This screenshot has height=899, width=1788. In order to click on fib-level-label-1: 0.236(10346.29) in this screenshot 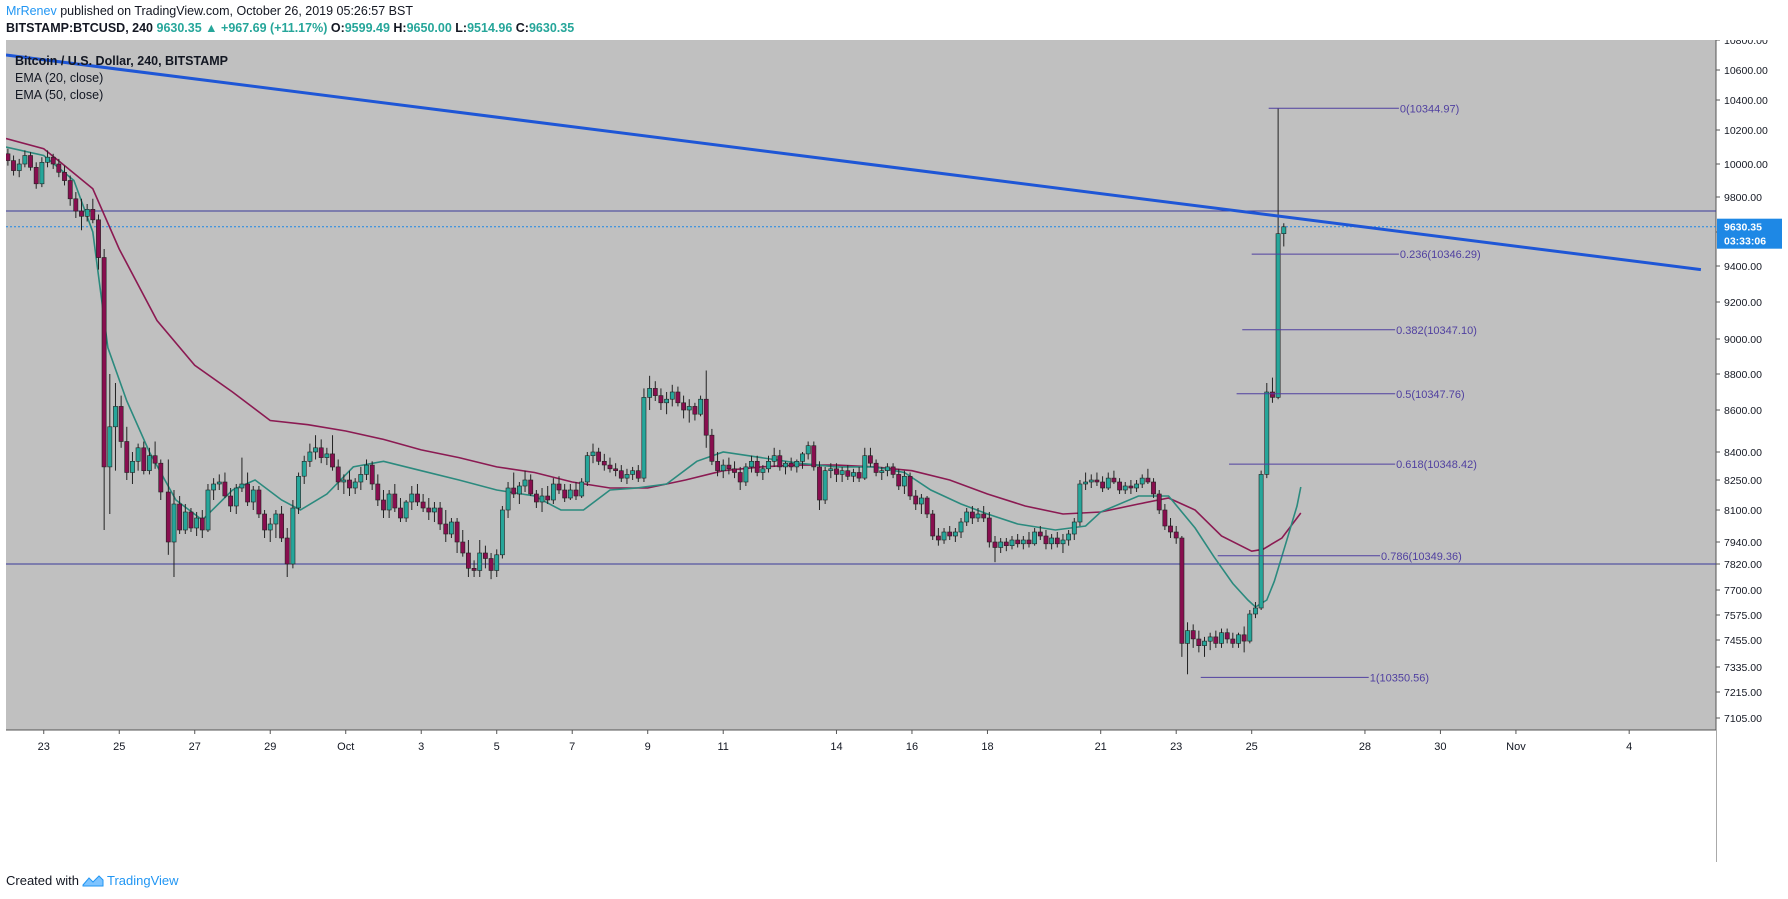, I will do `click(1440, 255)`.